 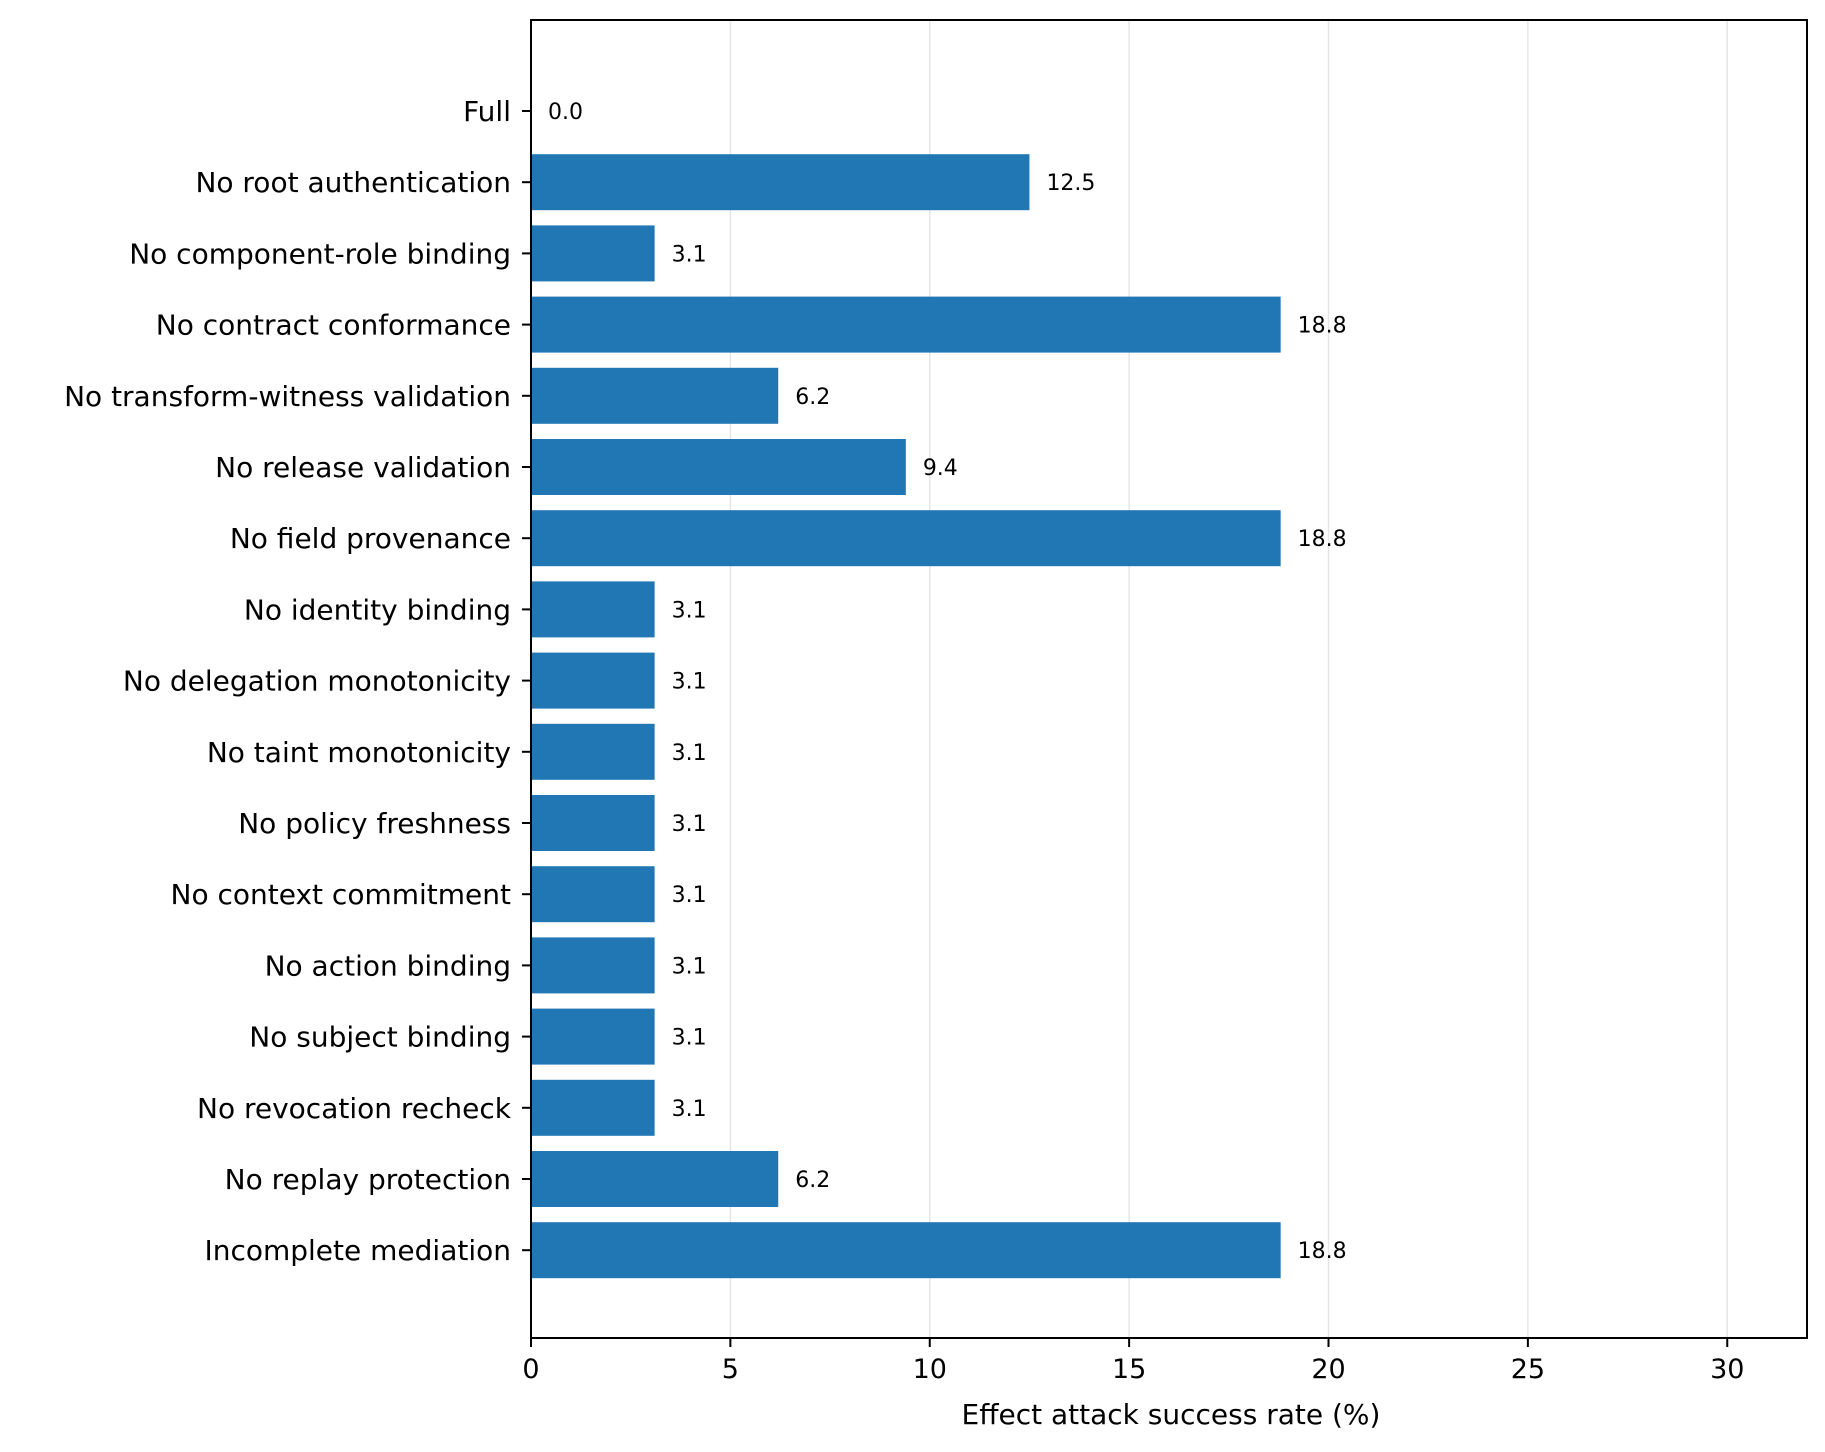 I want to click on y-tick-label: No contract conformance, so click(x=333, y=325).